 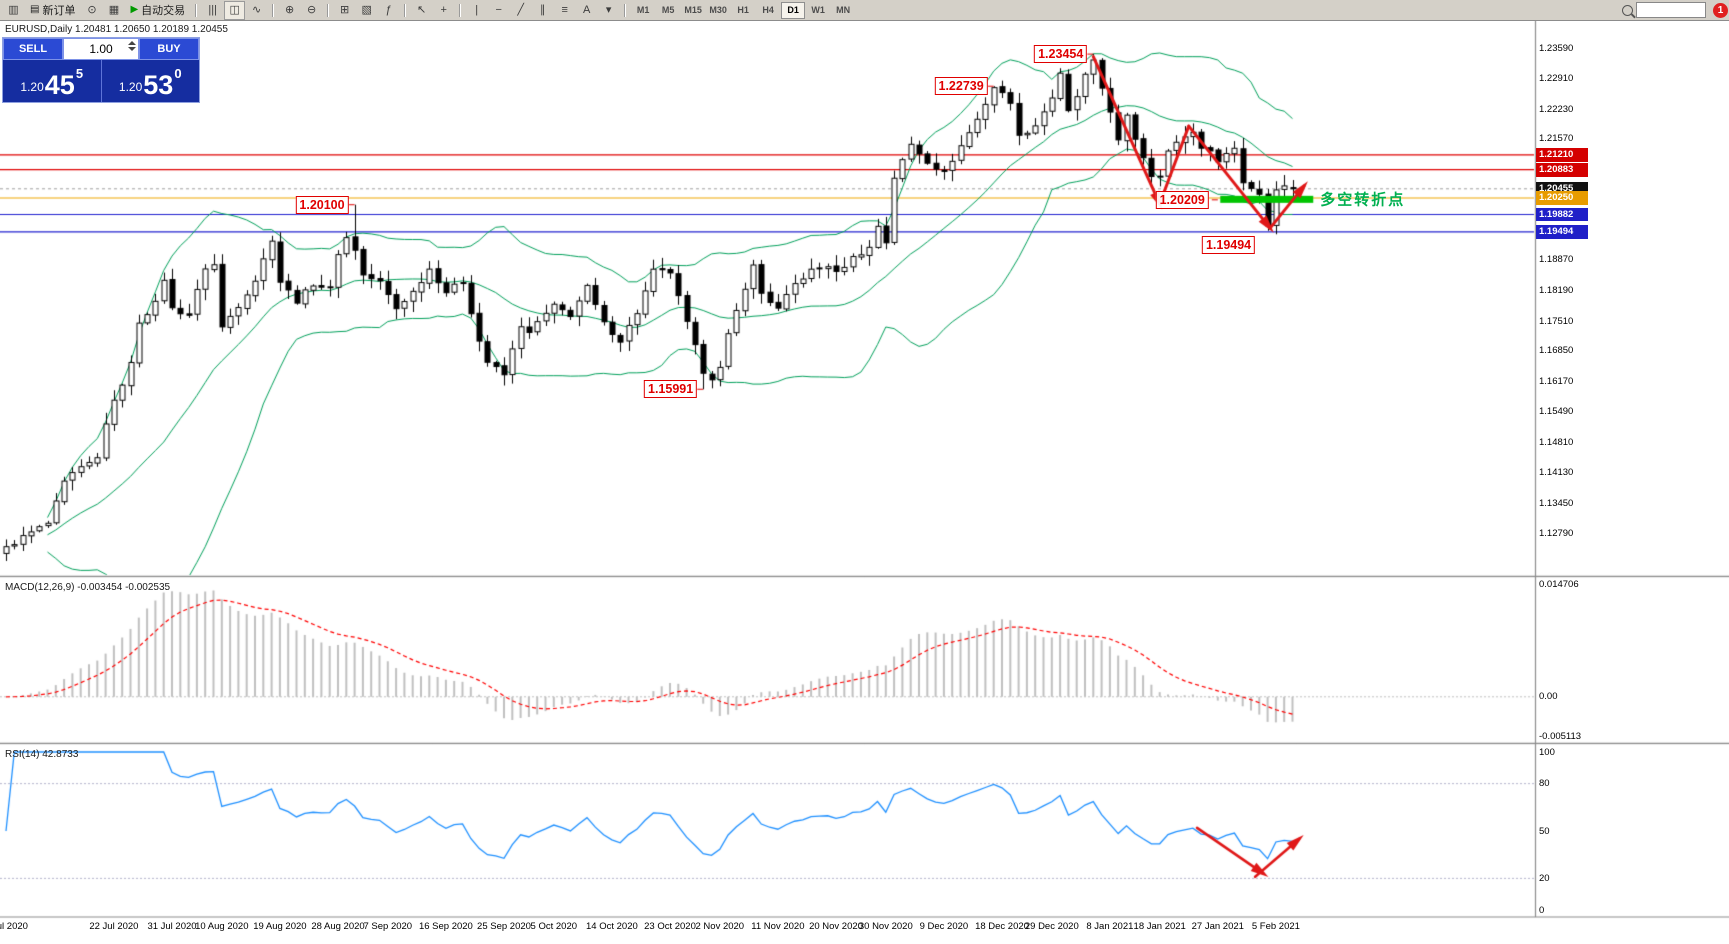 What do you see at coordinates (178, 73) in the screenshot?
I see `buy-price-sup: 0` at bounding box center [178, 73].